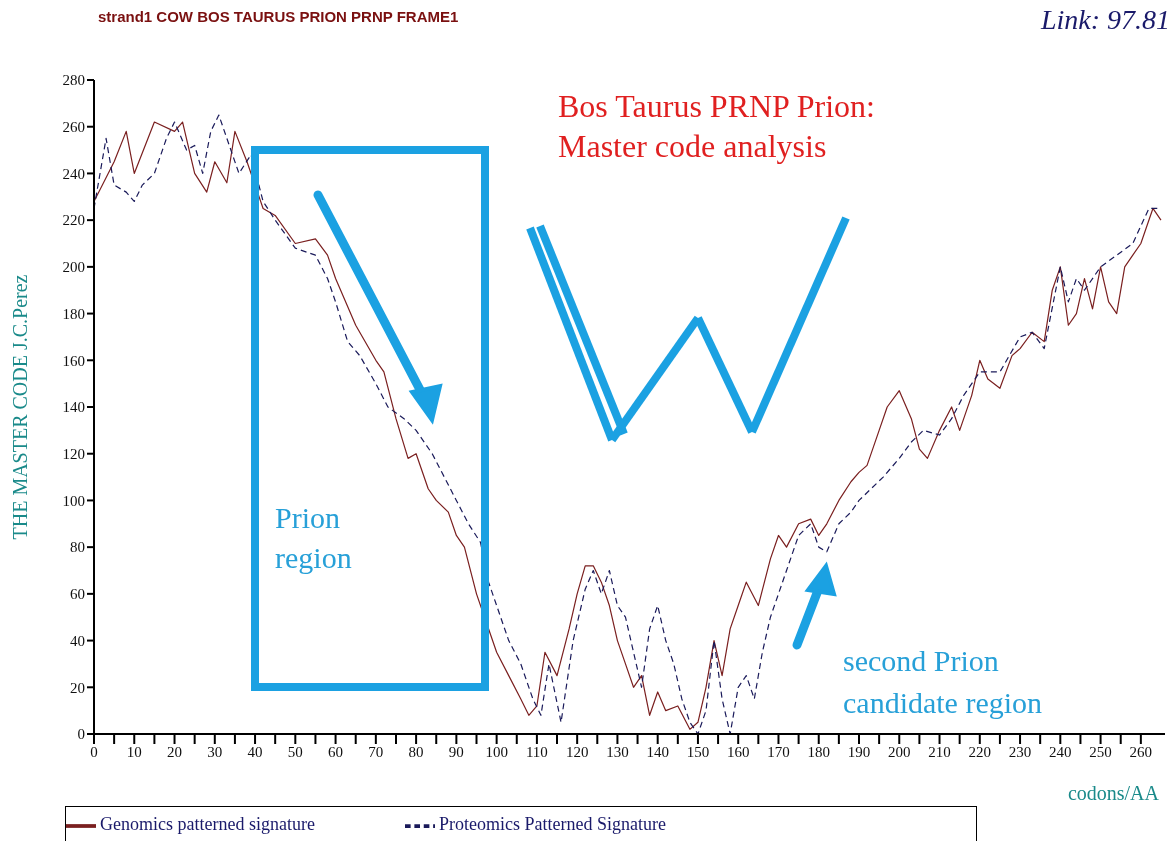 This screenshot has width=1175, height=849. What do you see at coordinates (1100, 751) in the screenshot?
I see `x-tick-label: 250` at bounding box center [1100, 751].